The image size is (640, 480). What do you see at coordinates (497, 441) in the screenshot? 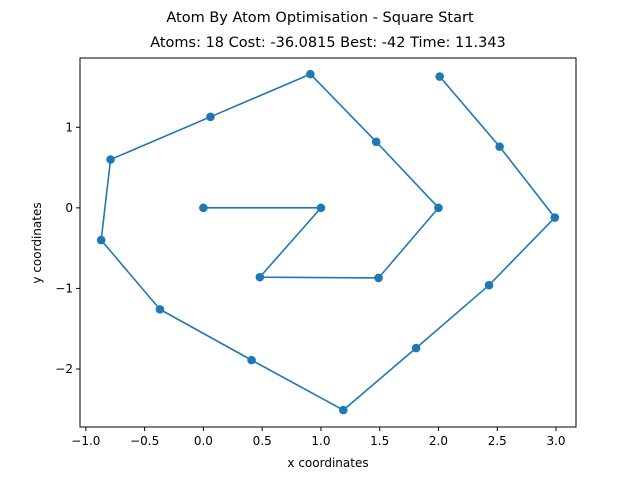
I see `x-tick-label: 2.5` at bounding box center [497, 441].